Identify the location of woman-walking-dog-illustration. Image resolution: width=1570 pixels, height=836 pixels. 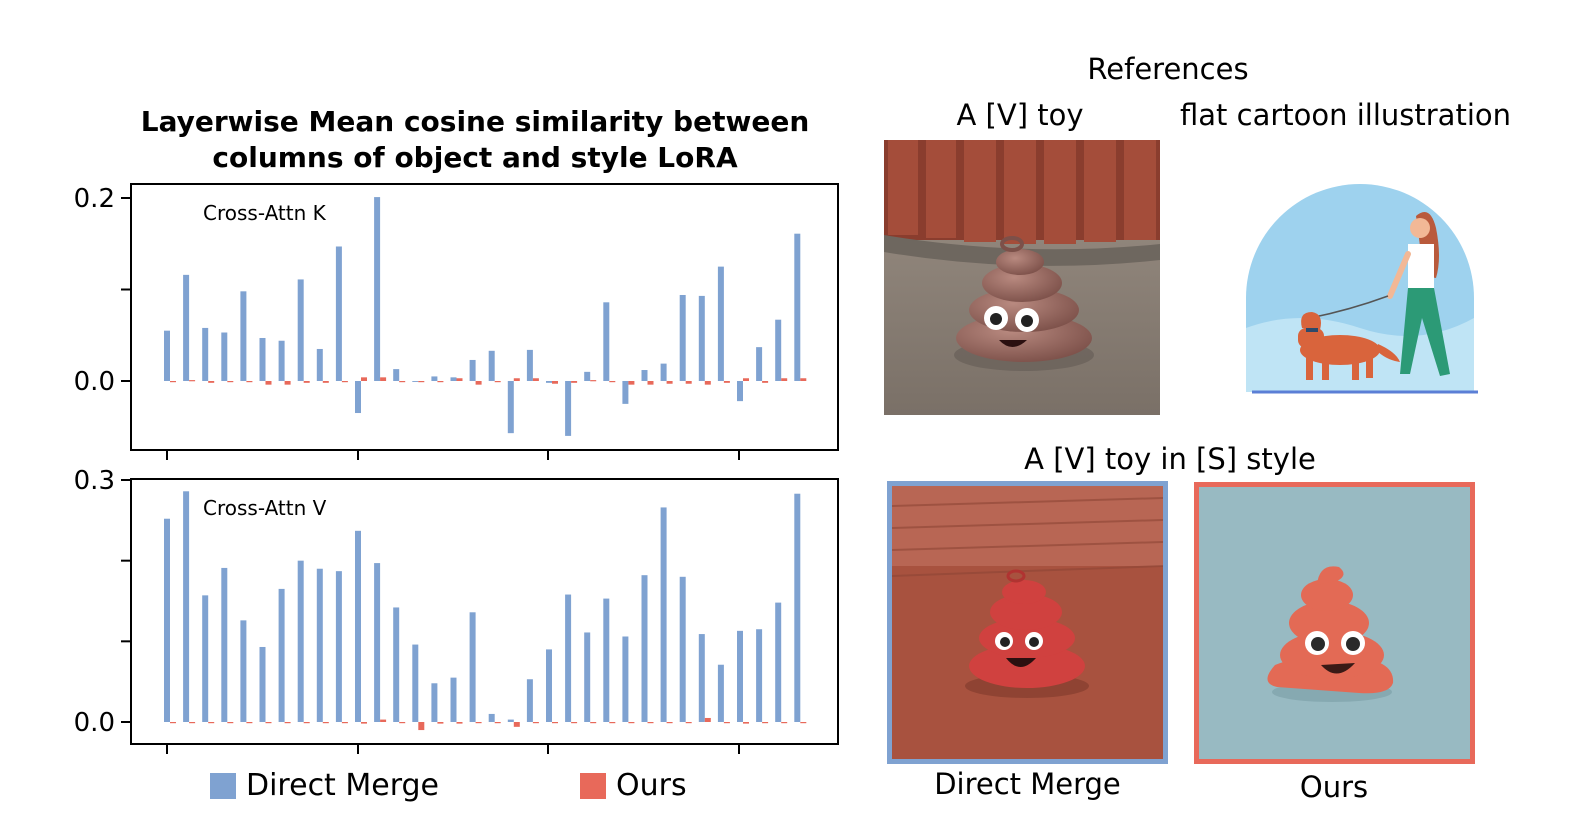
(1360, 287).